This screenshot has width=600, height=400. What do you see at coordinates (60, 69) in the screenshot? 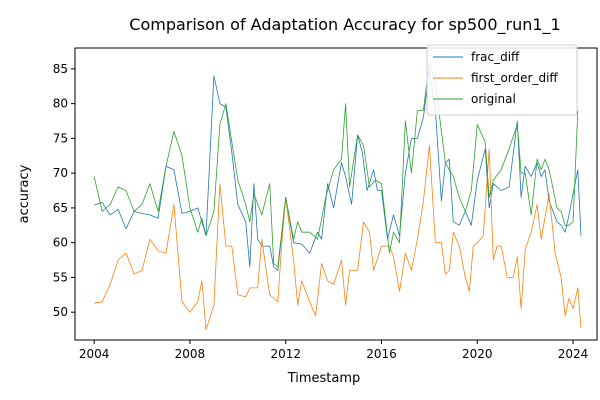
I see `y-tick-label: 85` at bounding box center [60, 69].